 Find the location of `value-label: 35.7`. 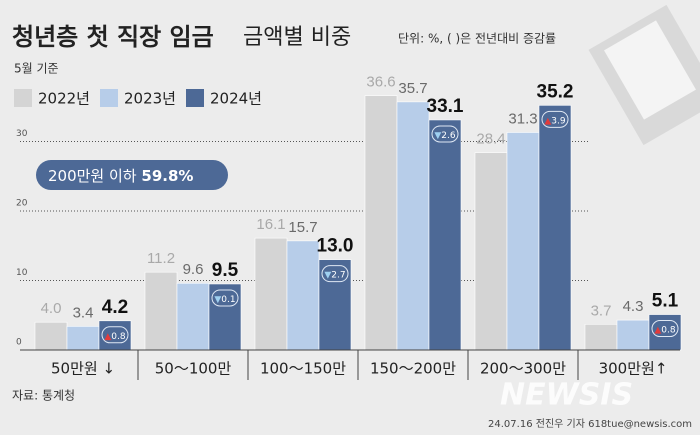

value-label: 35.7 is located at coordinates (412, 88).